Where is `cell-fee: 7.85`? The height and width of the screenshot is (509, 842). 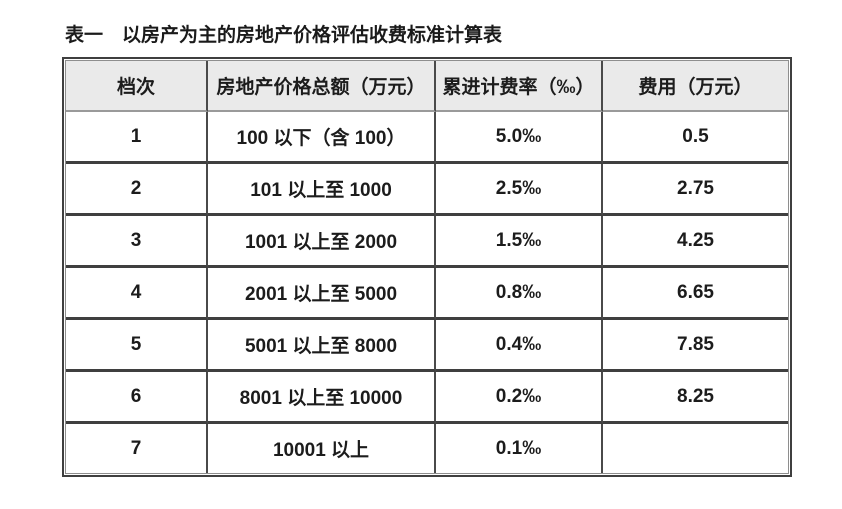 cell-fee: 7.85 is located at coordinates (695, 346).